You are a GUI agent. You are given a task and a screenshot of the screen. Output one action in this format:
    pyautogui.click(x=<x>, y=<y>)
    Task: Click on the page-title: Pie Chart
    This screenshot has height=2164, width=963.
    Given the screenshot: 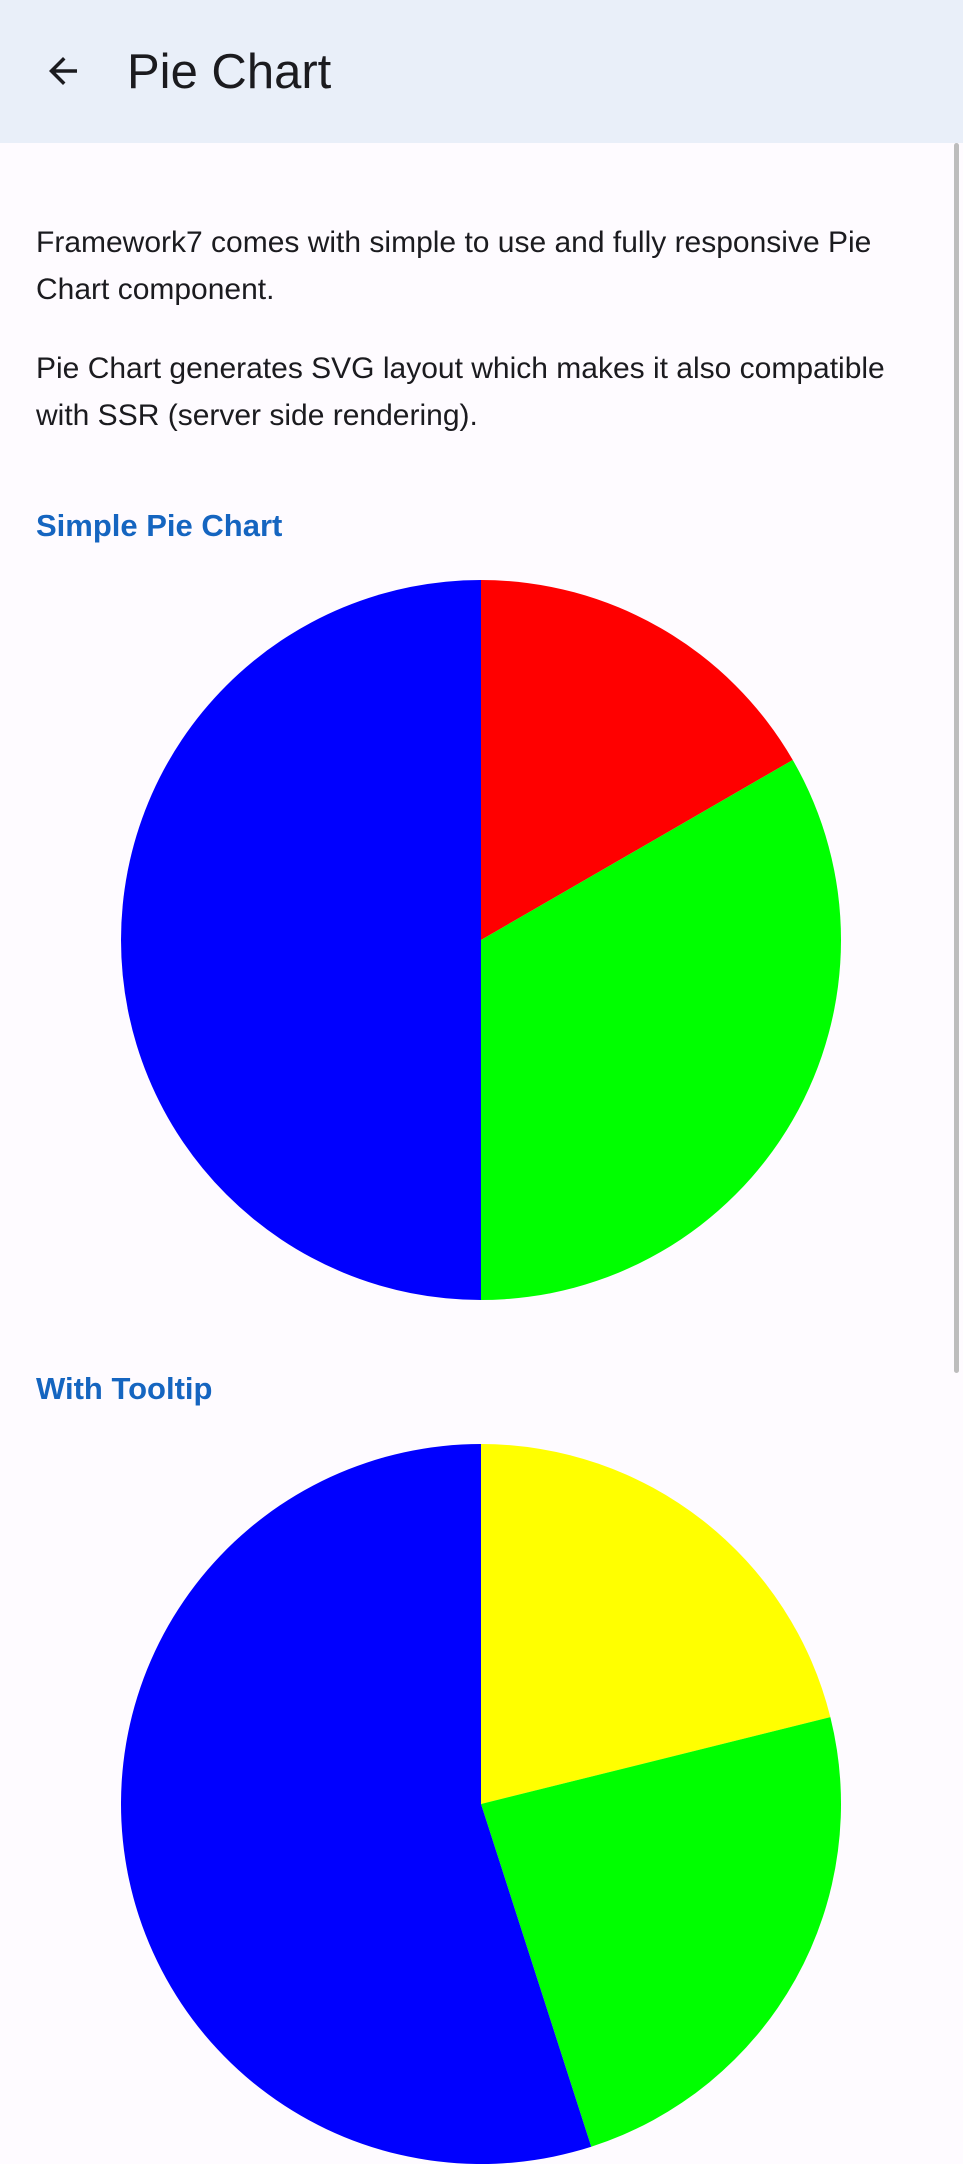 What is the action you would take?
    pyautogui.click(x=229, y=72)
    